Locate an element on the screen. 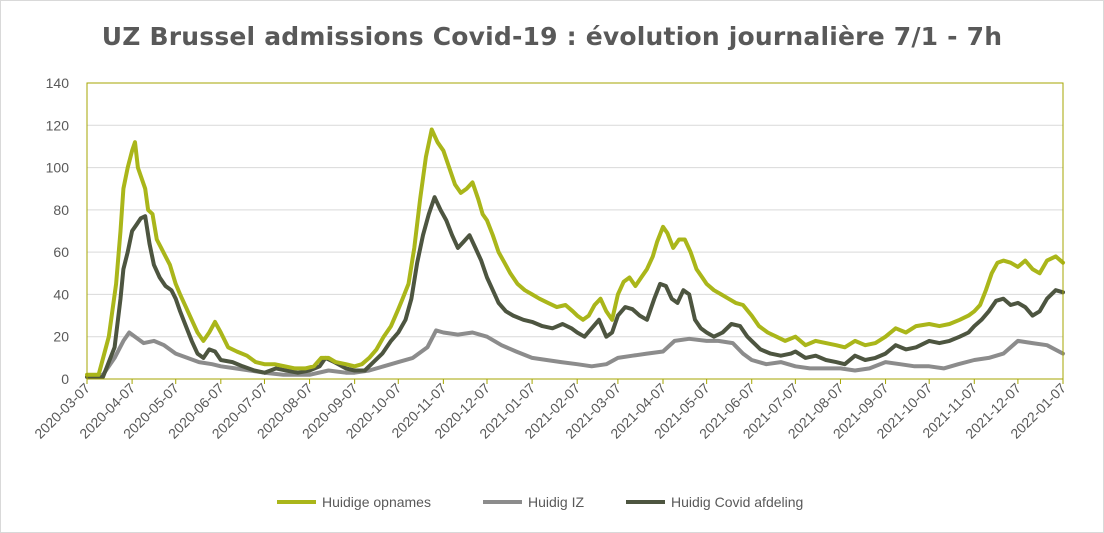 The width and height of the screenshot is (1104, 533). y-tick-label-120: 120 is located at coordinates (58, 125).